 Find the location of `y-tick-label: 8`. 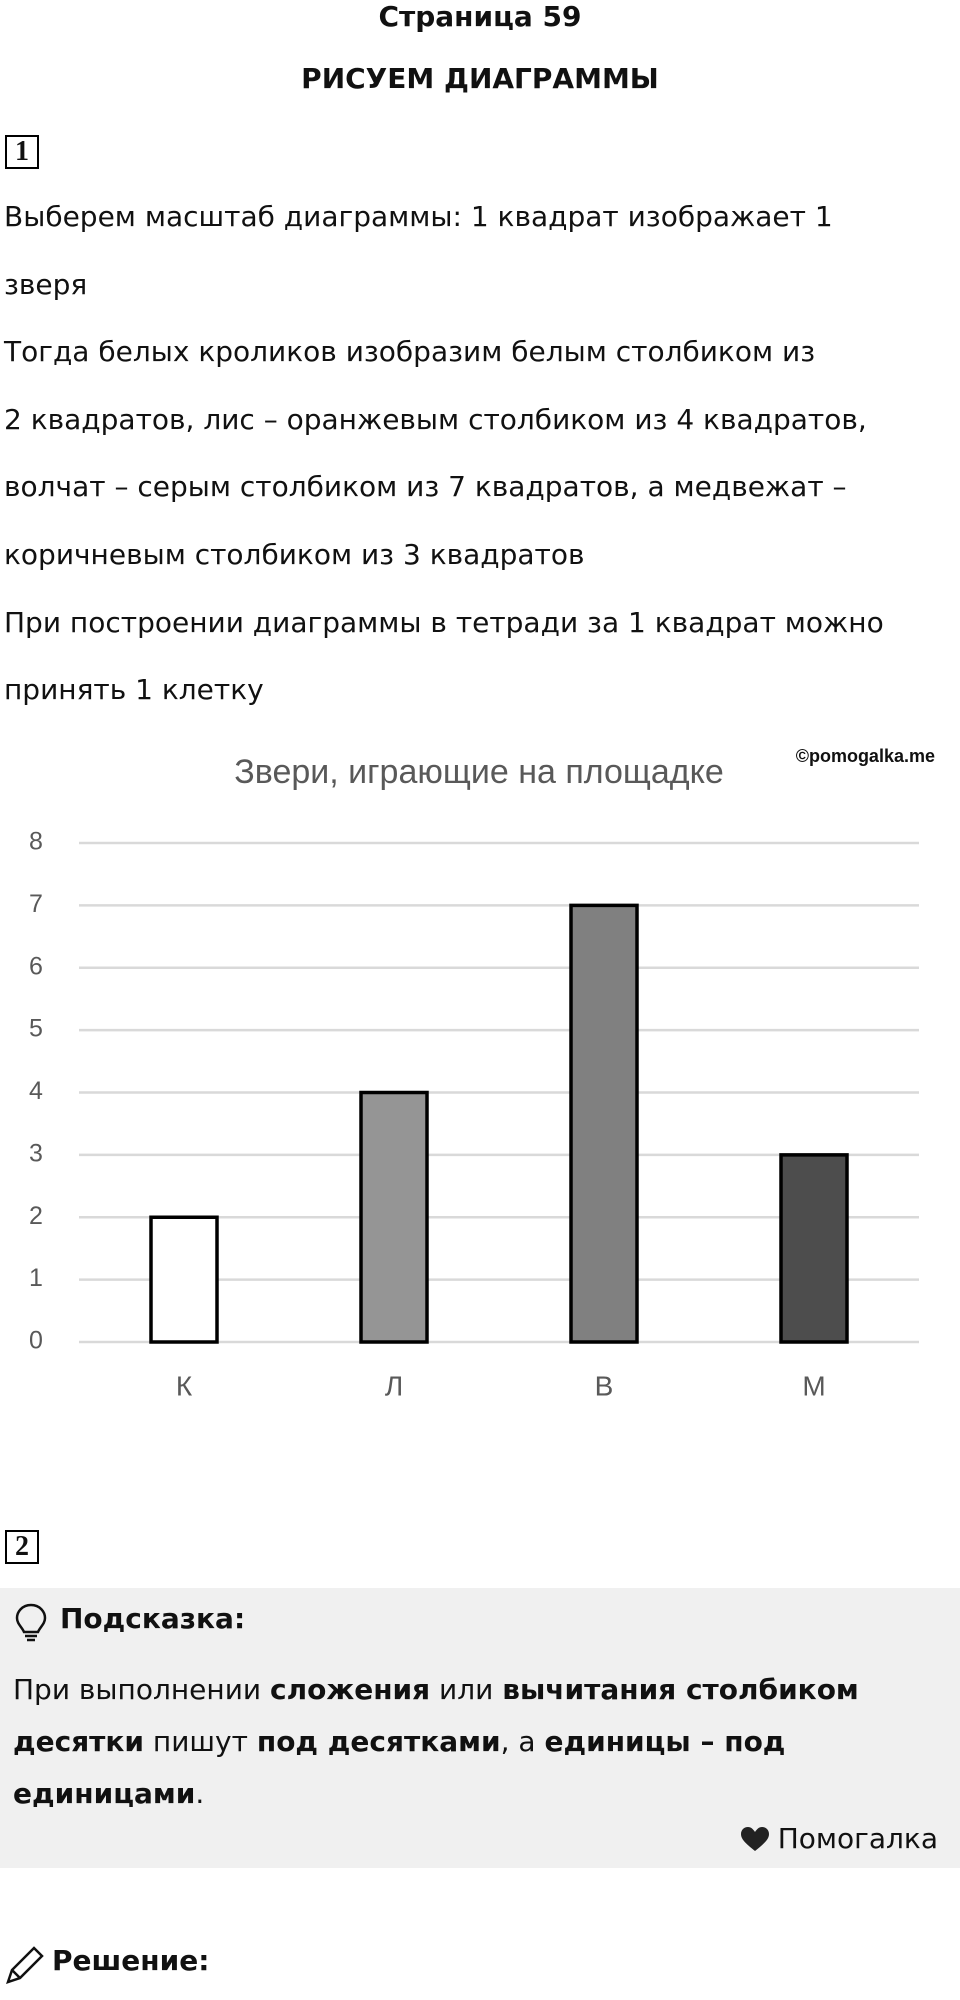

y-tick-label: 8 is located at coordinates (36, 842).